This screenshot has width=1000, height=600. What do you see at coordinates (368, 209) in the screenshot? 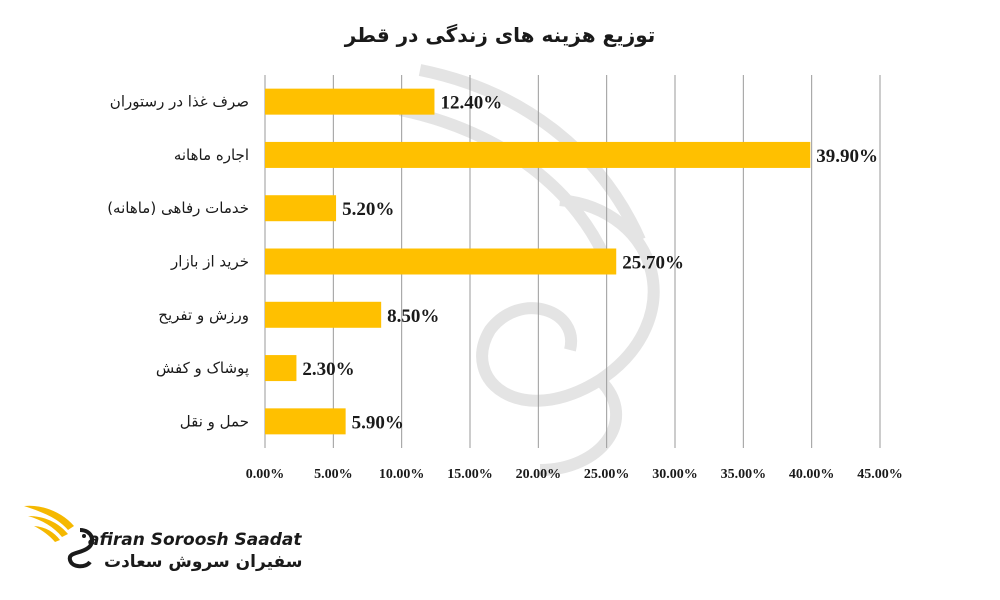
I see `value-label: 5.20%` at bounding box center [368, 209].